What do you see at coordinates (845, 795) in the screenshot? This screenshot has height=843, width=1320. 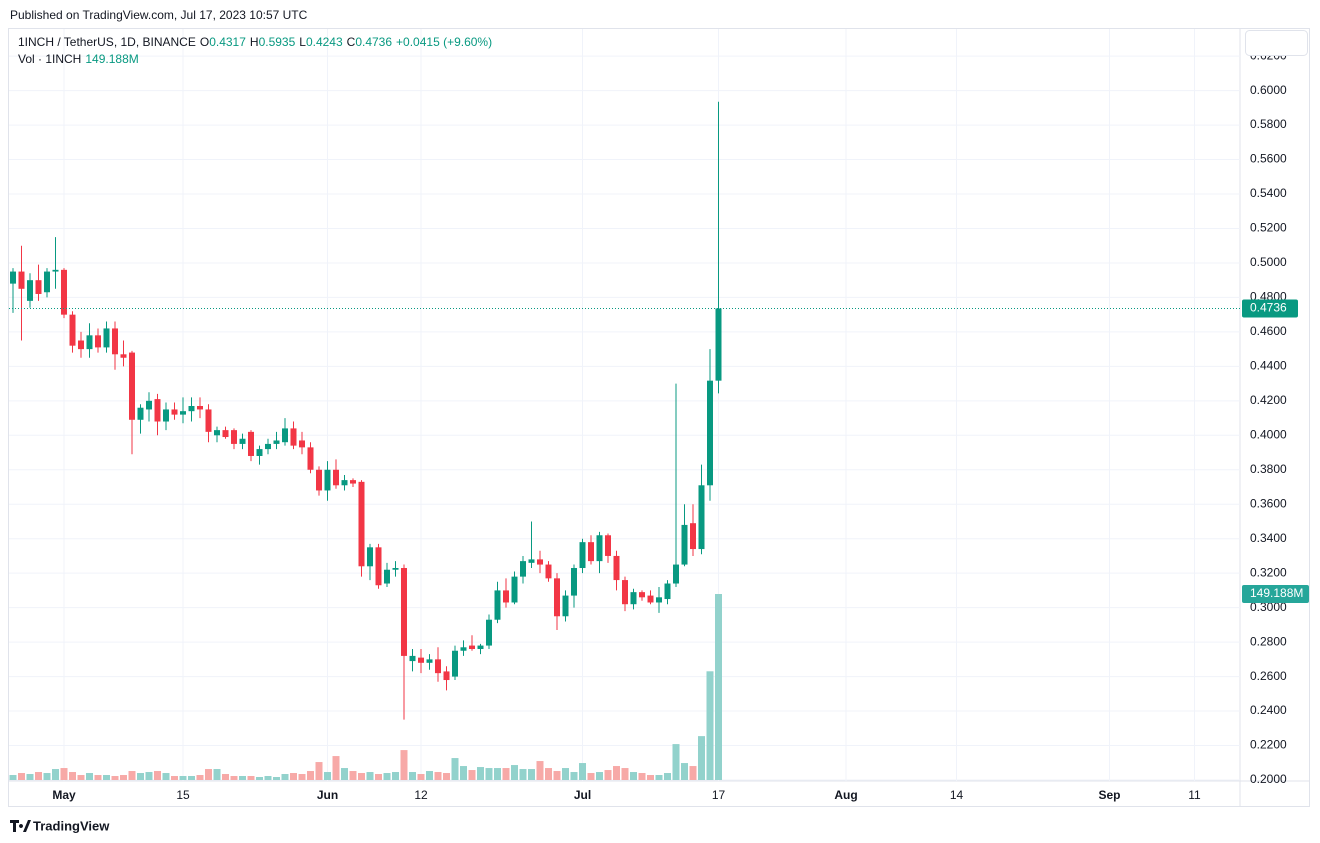 I see `x-tick-label: Aug` at bounding box center [845, 795].